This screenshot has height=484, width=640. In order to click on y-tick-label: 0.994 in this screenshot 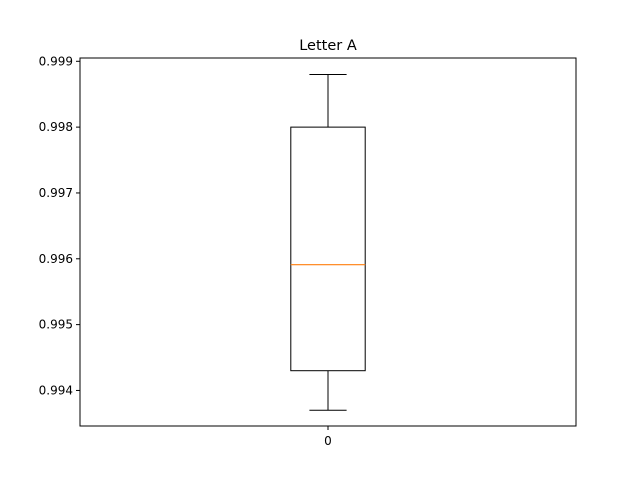, I will do `click(56, 390)`.